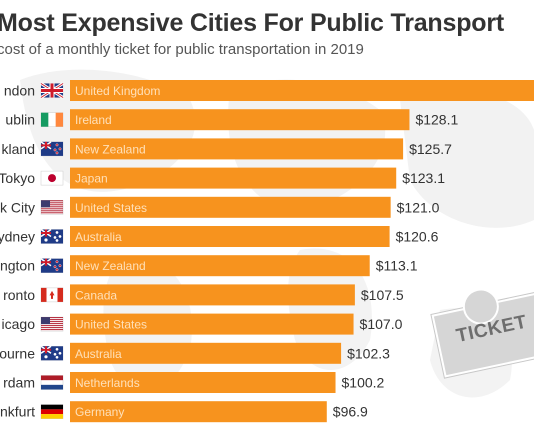 The image size is (534, 442). Describe the element at coordinates (52, 411) in the screenshot. I see `germany-flag` at that location.